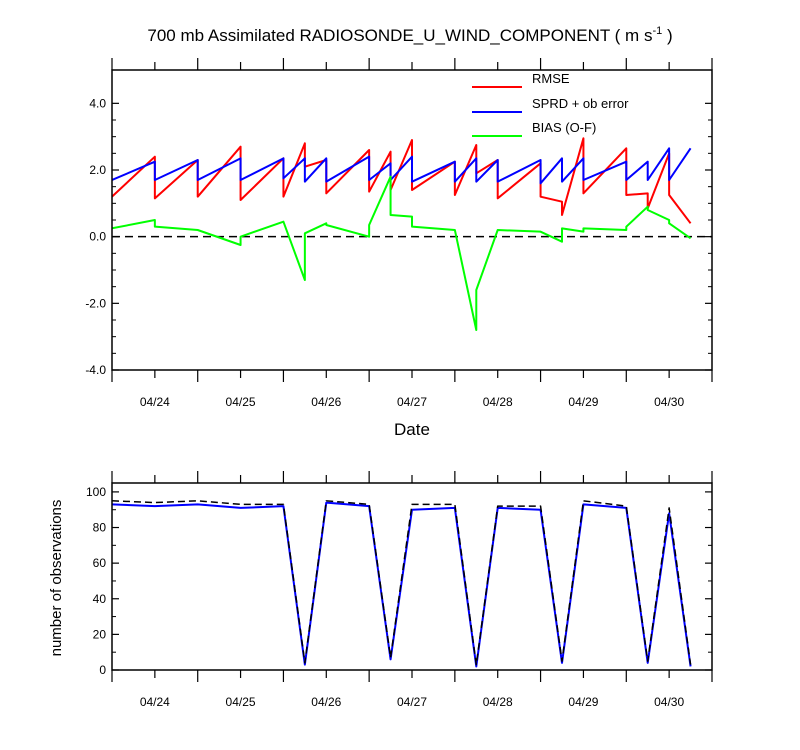 The image size is (800, 750). Describe the element at coordinates (100, 634) in the screenshot. I see `y-tick-label: 20` at that location.